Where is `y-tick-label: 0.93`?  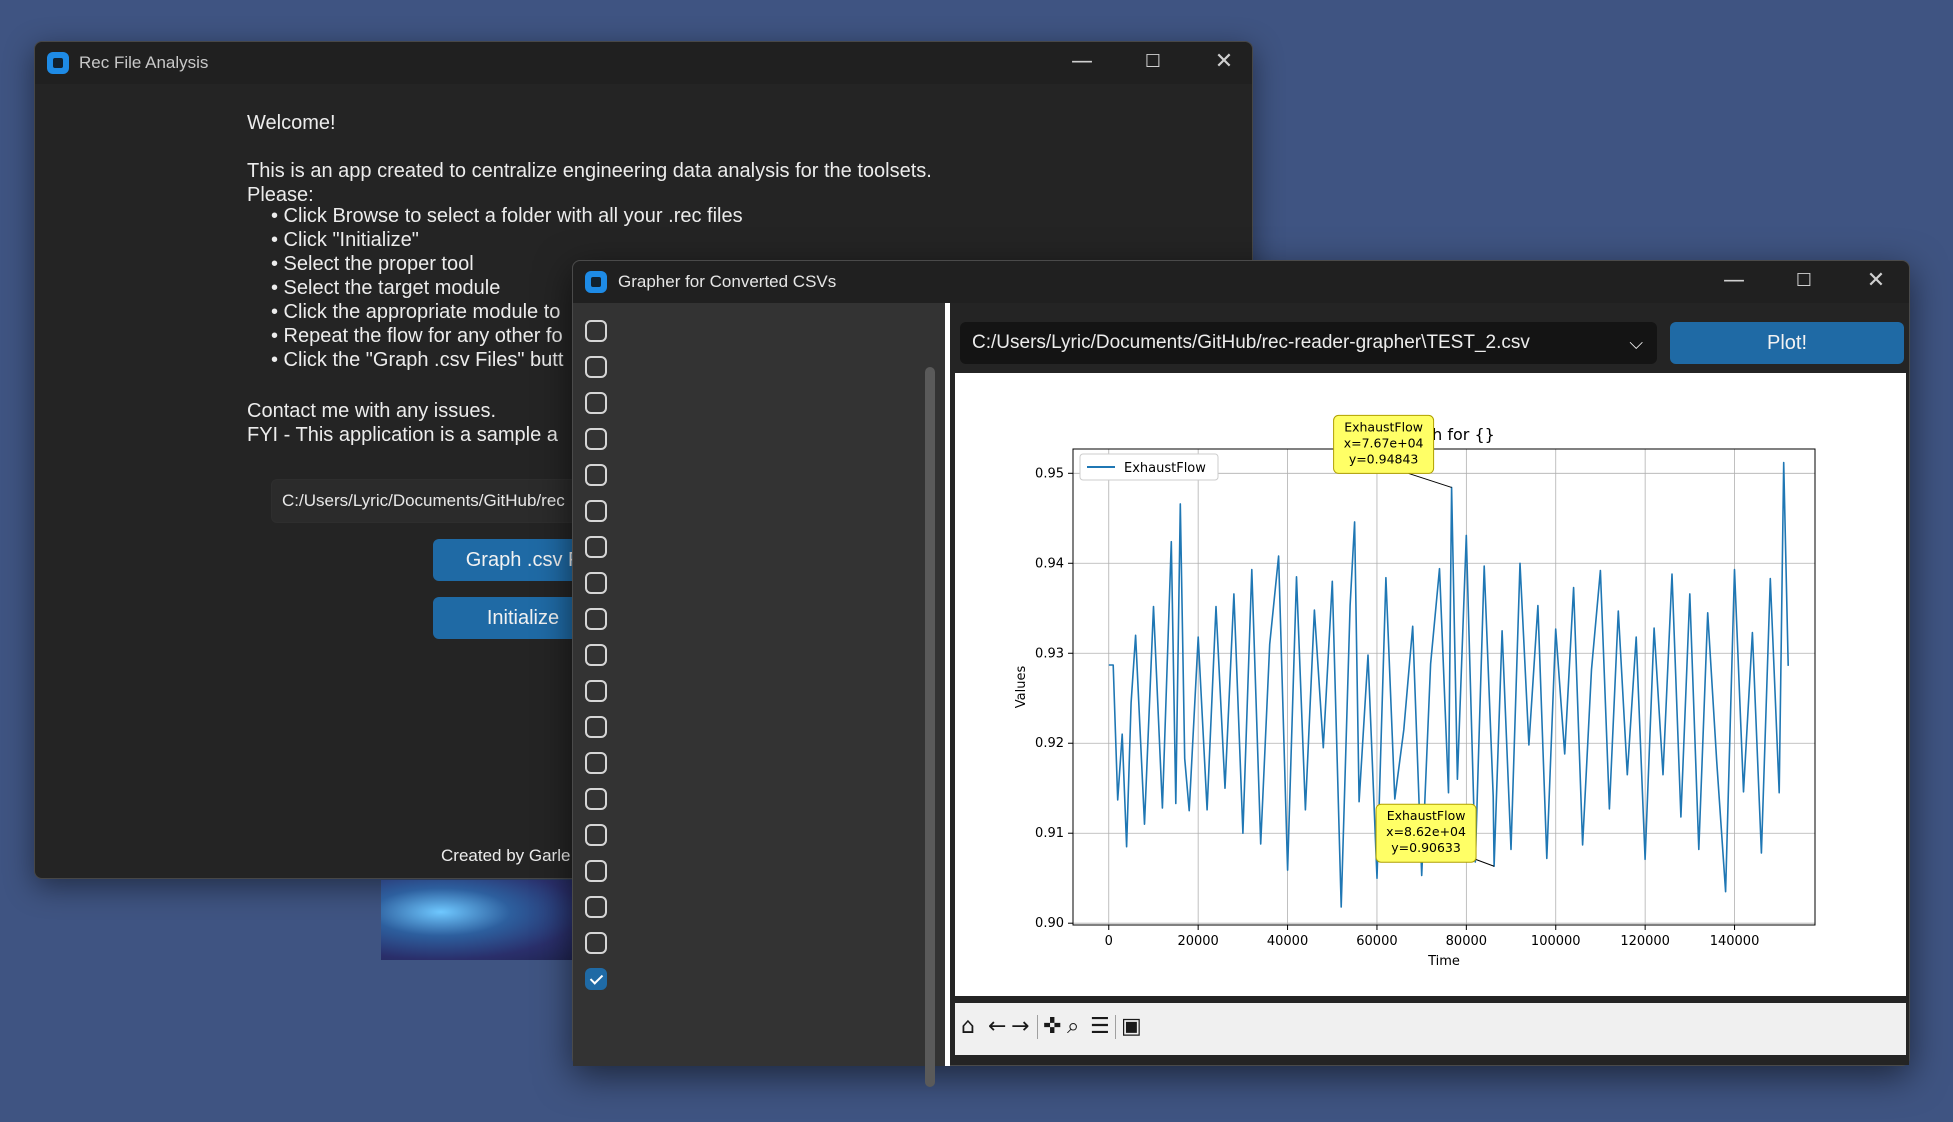
y-tick-label: 0.93 is located at coordinates (1049, 653).